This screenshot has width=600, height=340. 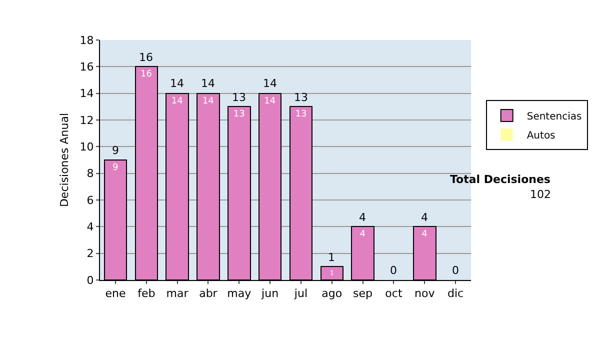 I want to click on x-tick-label: dic, so click(x=455, y=293).